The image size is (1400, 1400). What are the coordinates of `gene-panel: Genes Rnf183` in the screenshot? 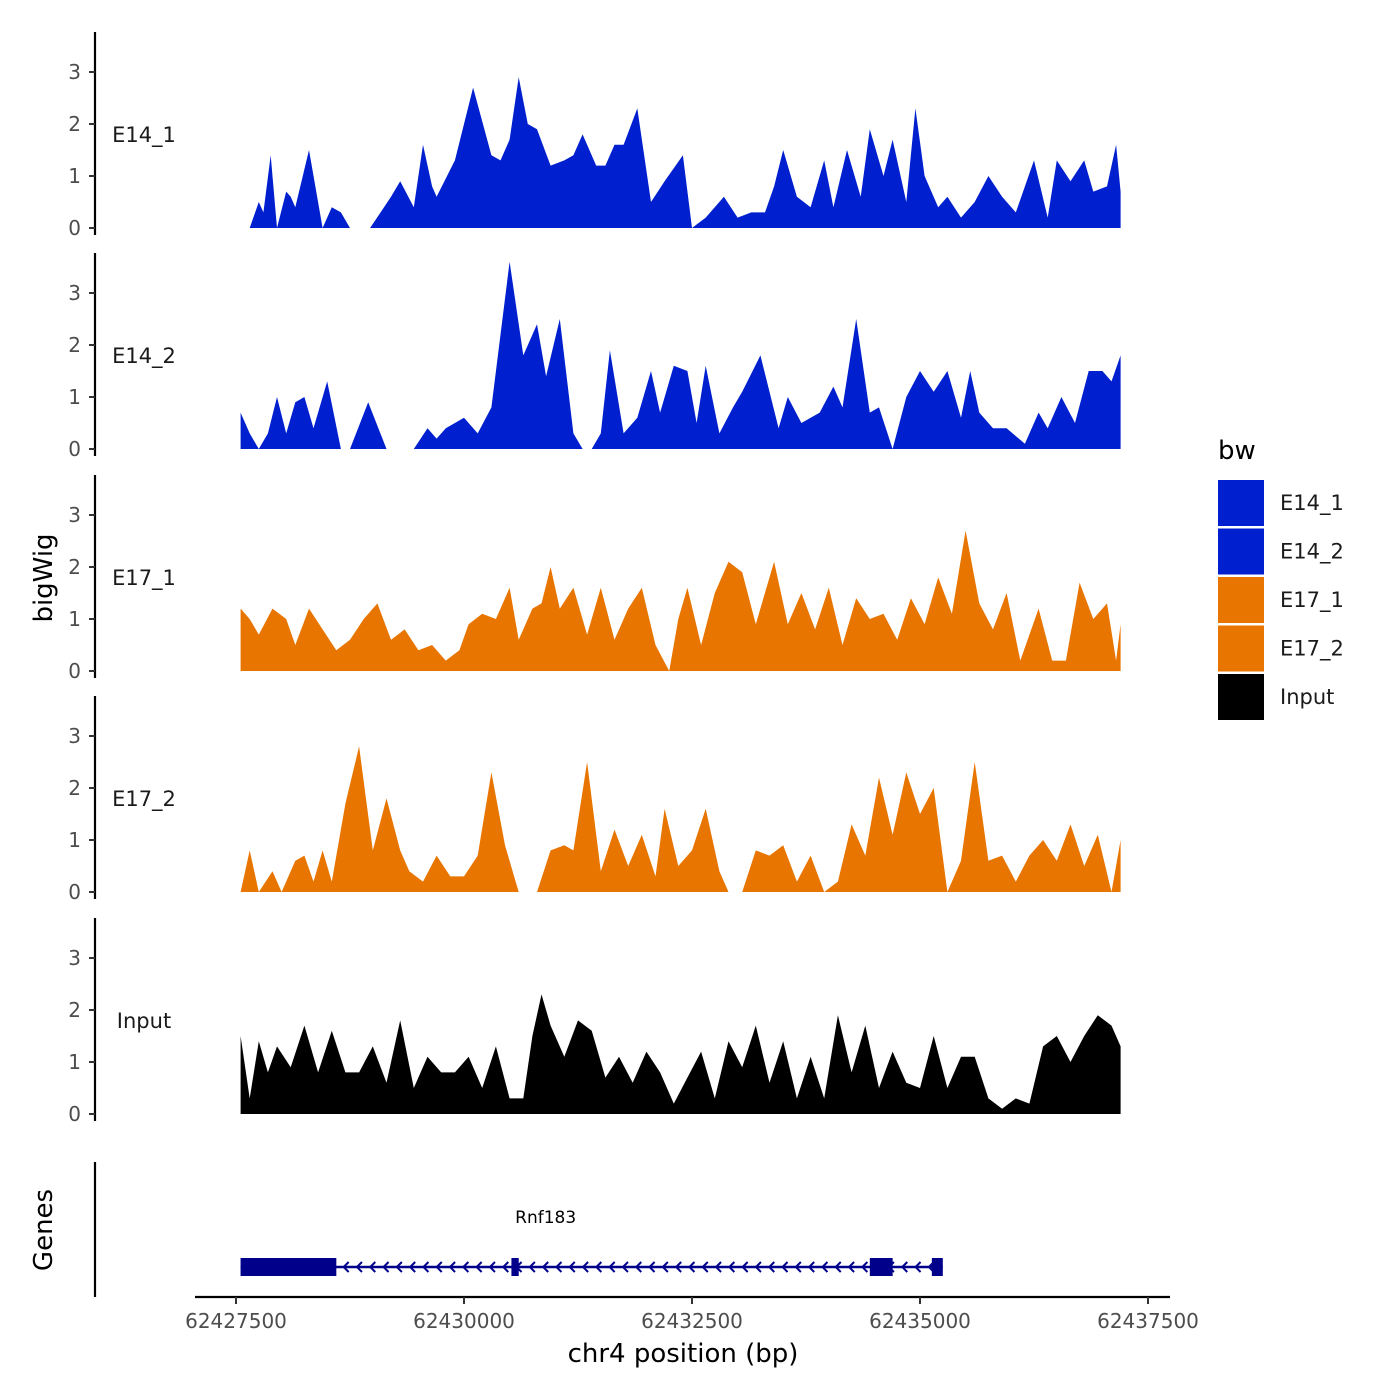 It's located at (486, 1229).